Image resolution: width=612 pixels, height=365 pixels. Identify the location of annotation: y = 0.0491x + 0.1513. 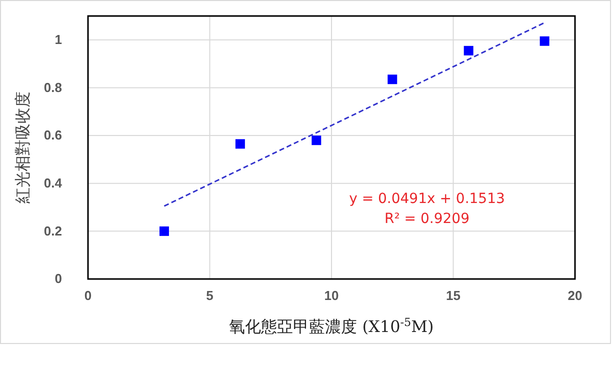
(427, 199).